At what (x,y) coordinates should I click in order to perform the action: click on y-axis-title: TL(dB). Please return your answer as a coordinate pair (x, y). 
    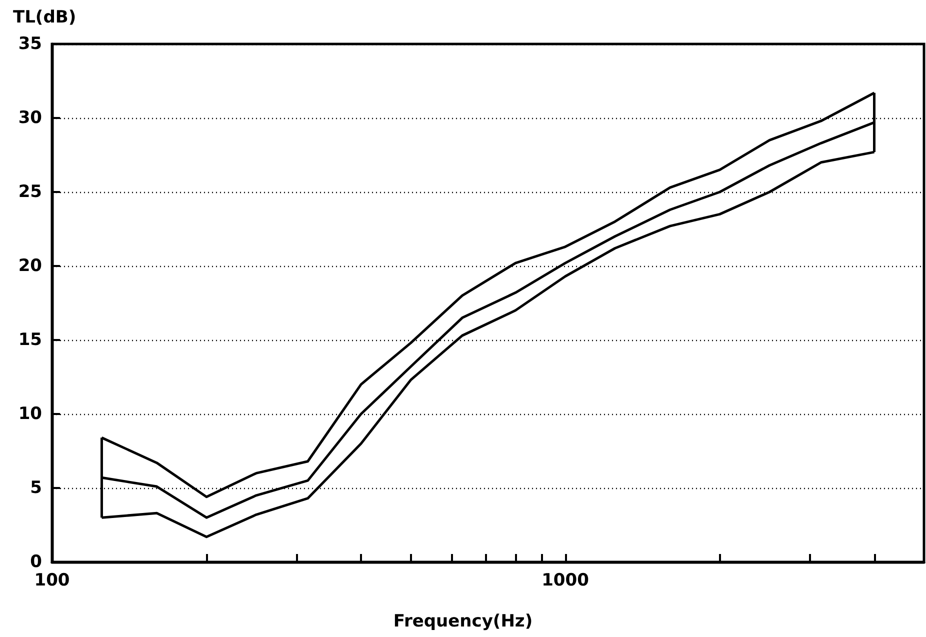
    Looking at the image, I should click on (44, 18).